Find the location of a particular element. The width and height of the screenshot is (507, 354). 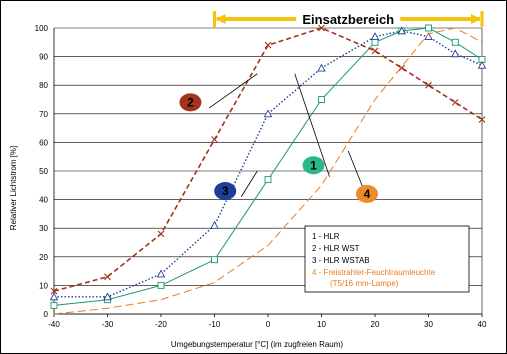

callout-label-1: 1 is located at coordinates (313, 165).